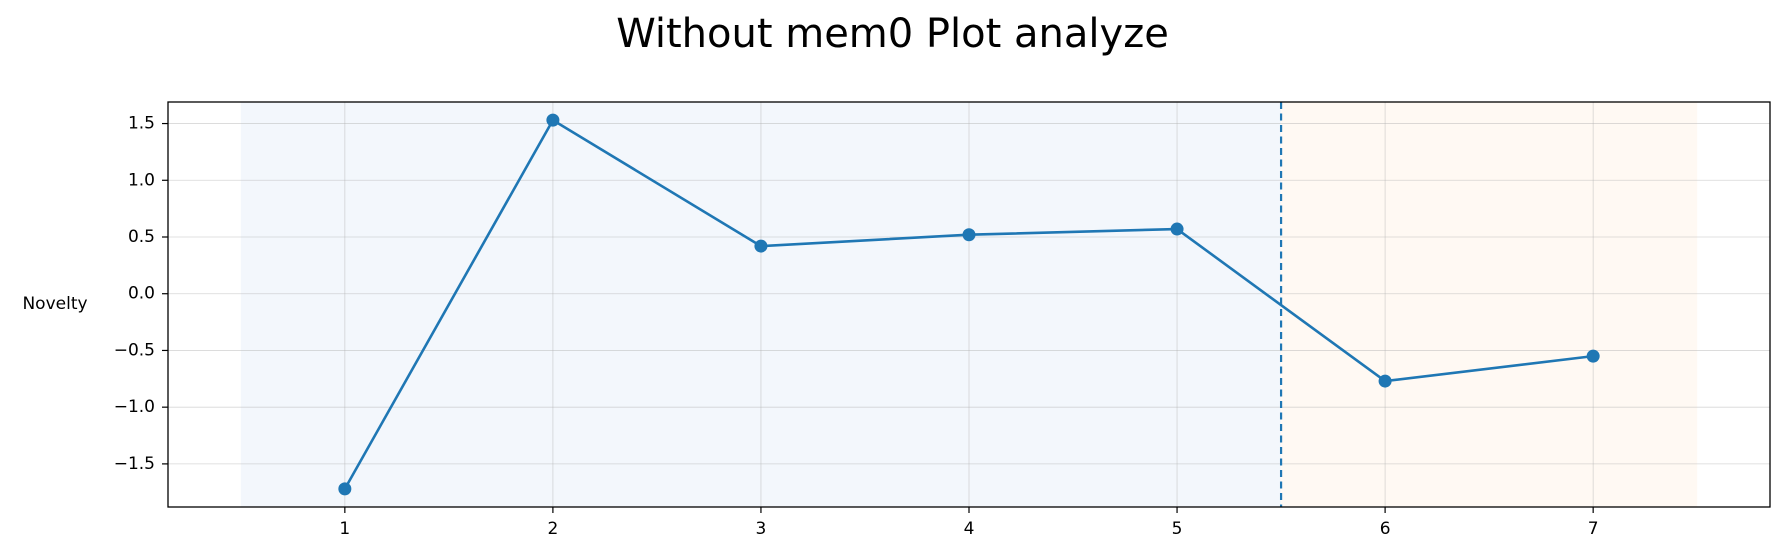  I want to click on x-tick-label-6: 6, so click(1385, 529).